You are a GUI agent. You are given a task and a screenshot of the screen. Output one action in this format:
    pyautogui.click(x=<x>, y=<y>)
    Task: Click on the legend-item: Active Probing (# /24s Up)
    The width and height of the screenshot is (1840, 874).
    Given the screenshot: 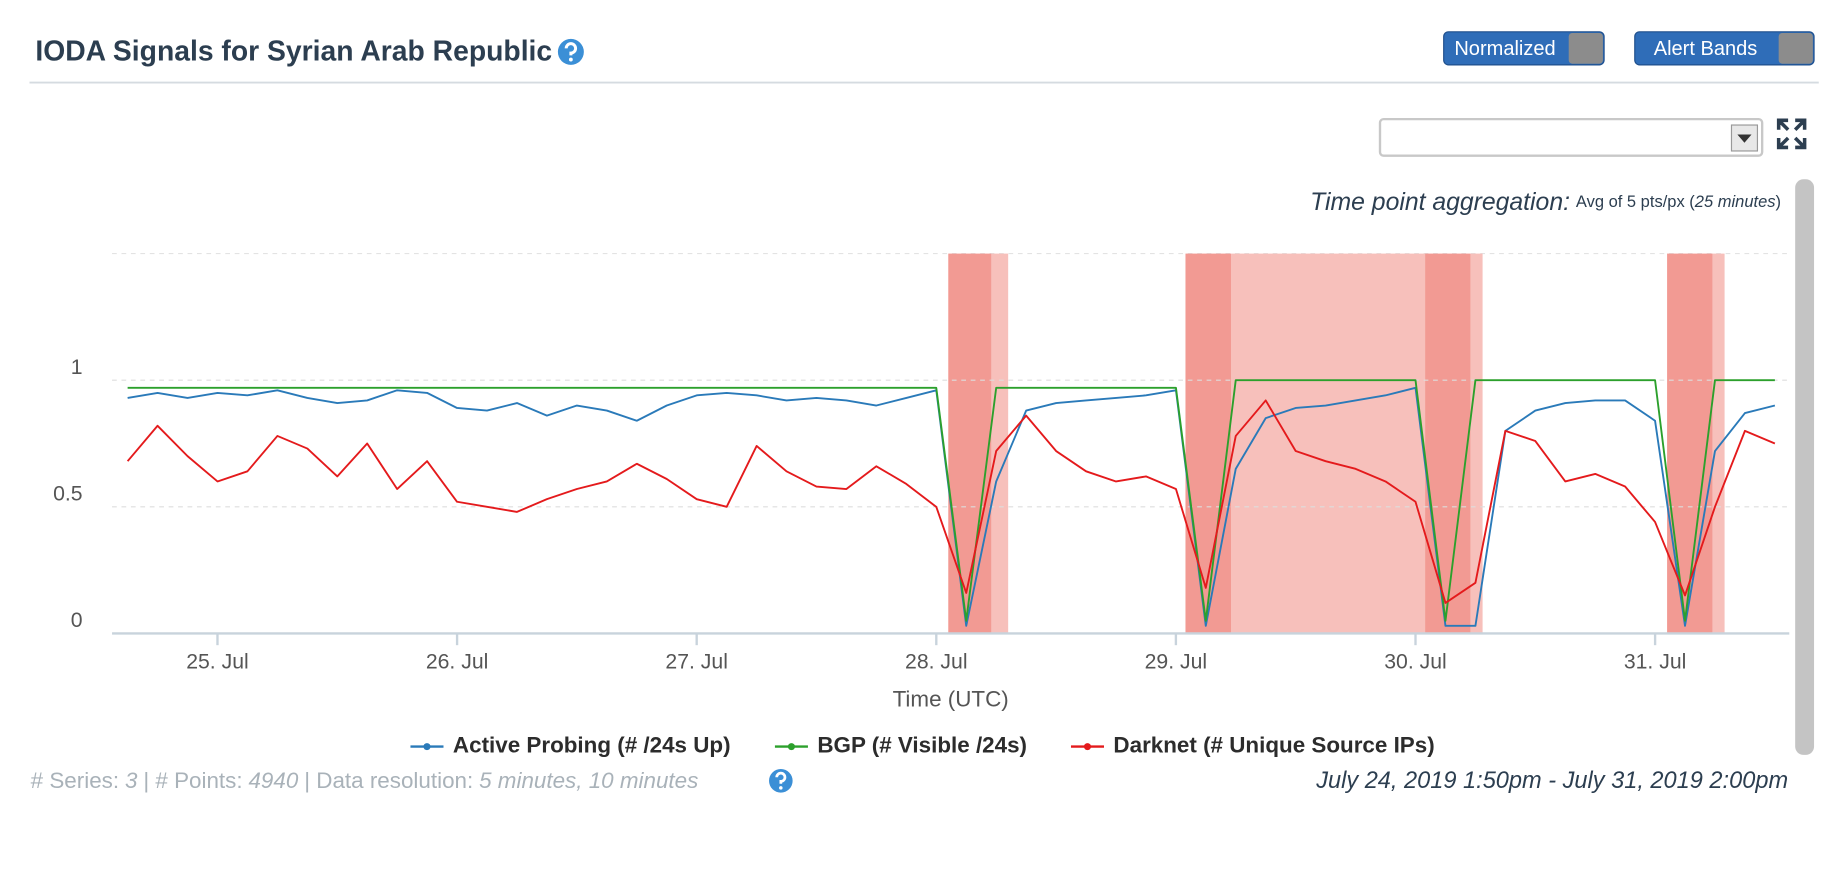 What is the action you would take?
    pyautogui.click(x=570, y=745)
    